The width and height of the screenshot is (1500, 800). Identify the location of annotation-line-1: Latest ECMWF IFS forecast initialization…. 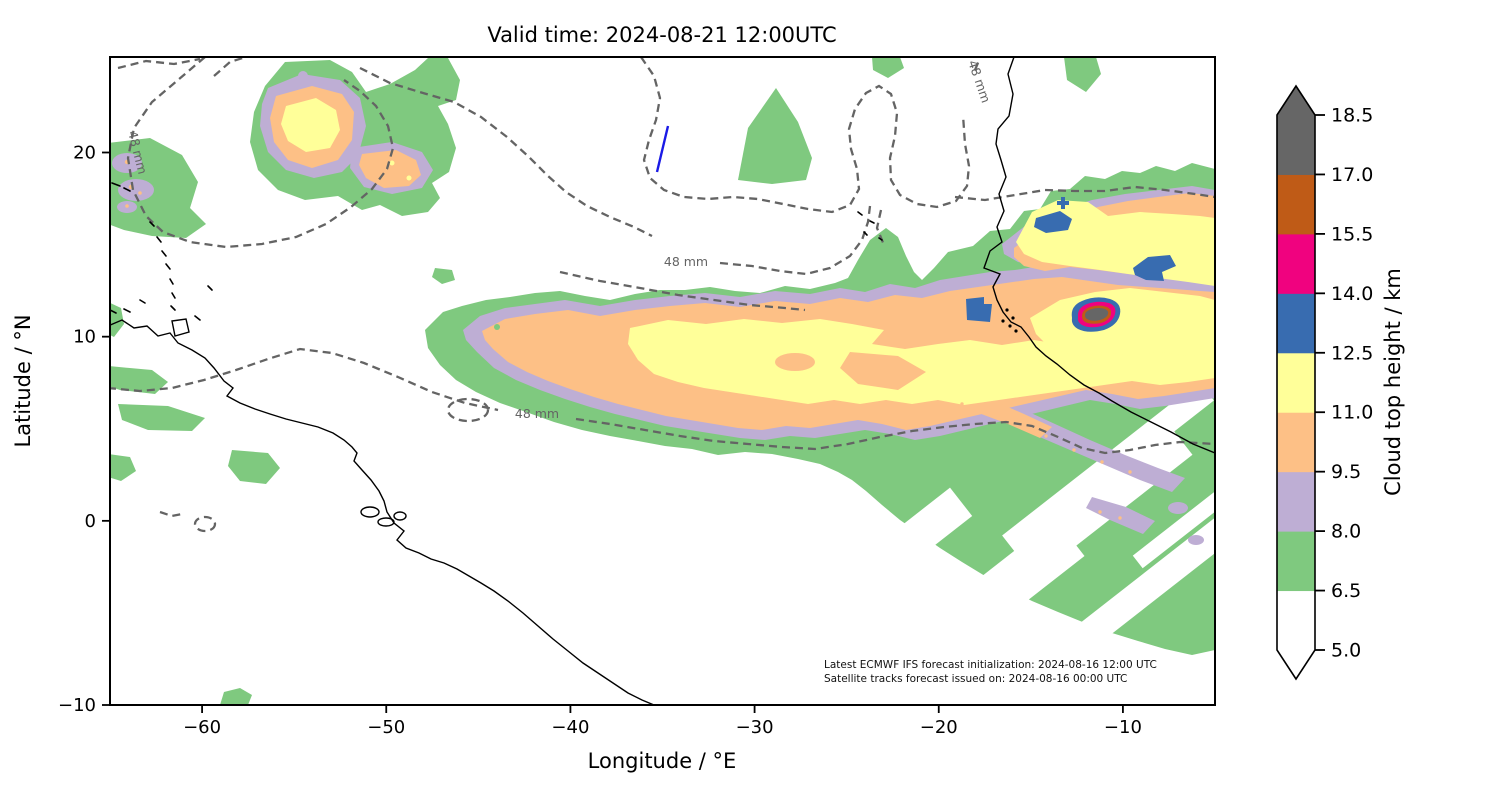
(990, 665).